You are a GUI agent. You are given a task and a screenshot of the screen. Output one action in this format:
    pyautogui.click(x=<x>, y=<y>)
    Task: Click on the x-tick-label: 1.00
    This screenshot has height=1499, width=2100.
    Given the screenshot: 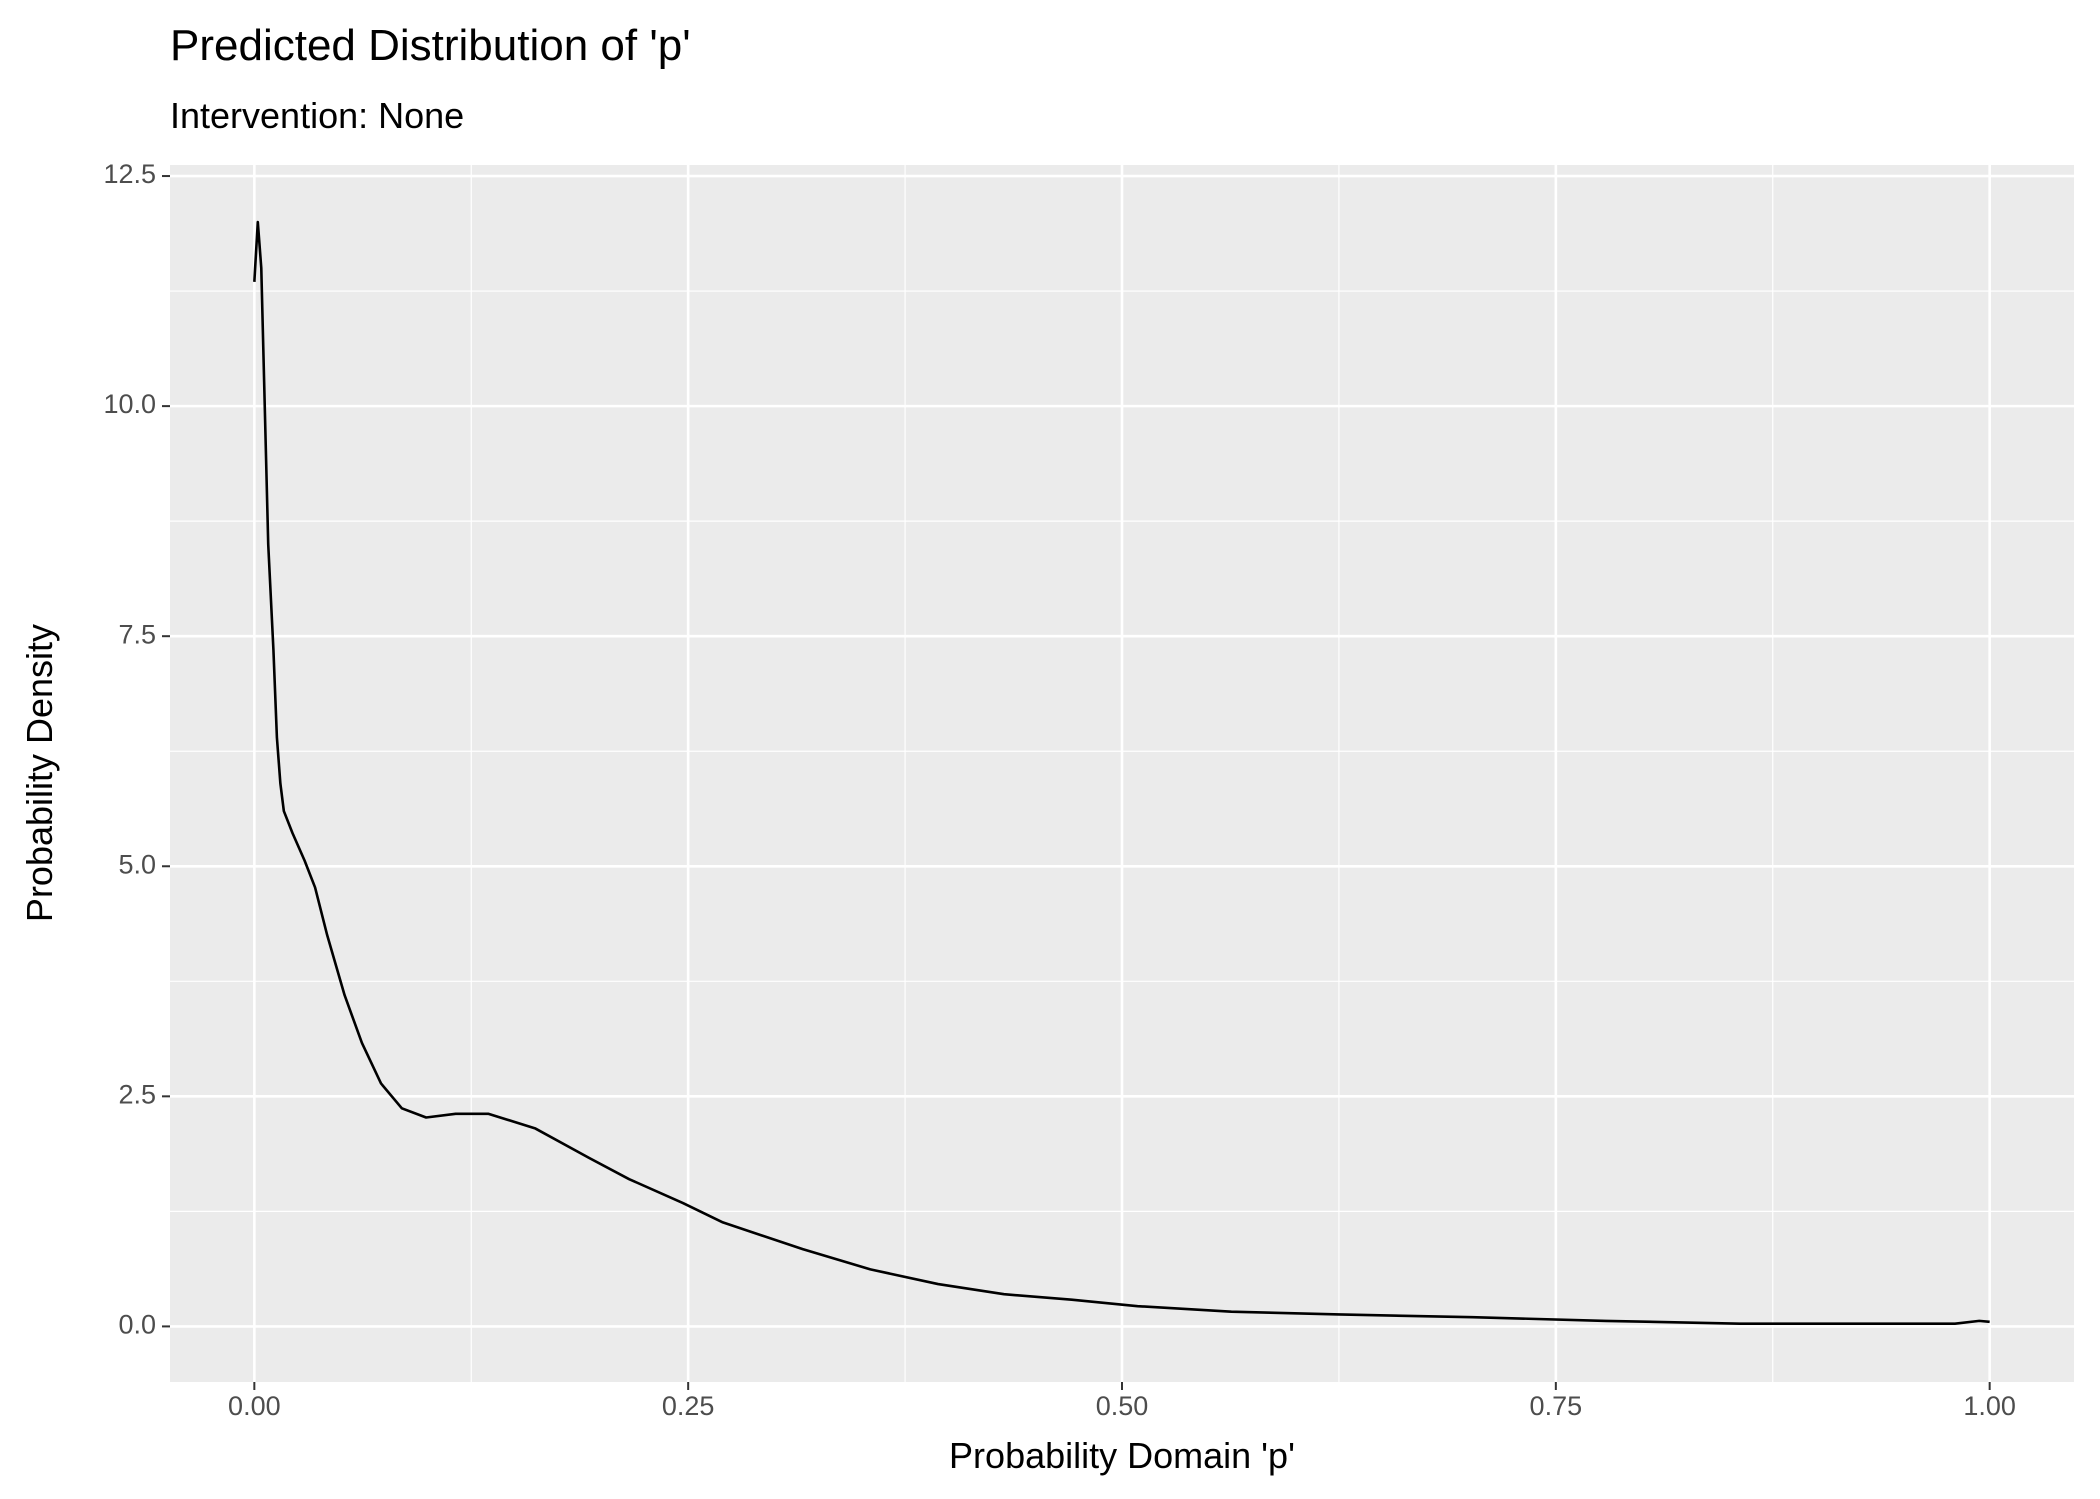 What is the action you would take?
    pyautogui.click(x=1989, y=1406)
    